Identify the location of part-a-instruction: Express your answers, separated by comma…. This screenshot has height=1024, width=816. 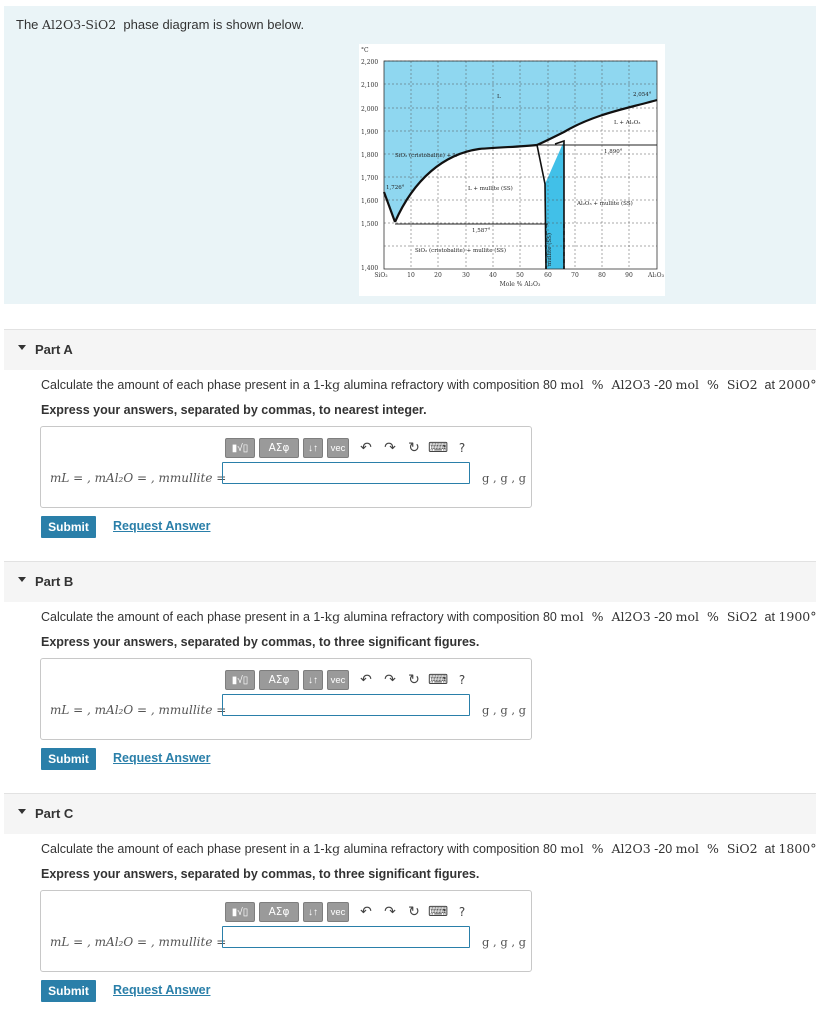
(234, 410).